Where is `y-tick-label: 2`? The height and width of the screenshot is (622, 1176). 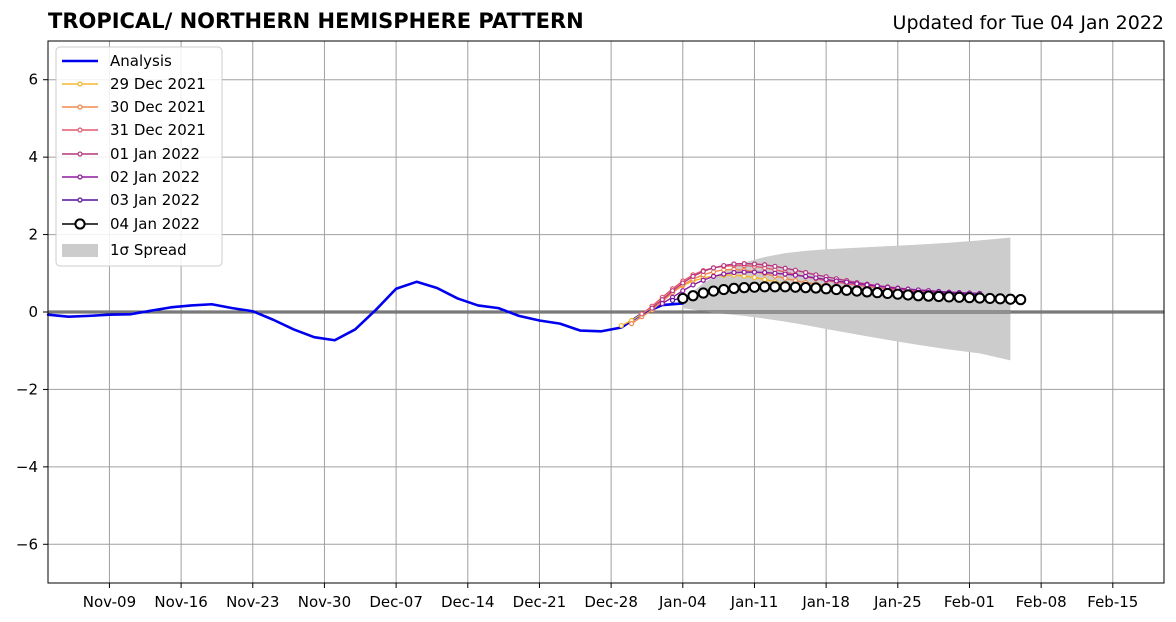
y-tick-label: 2 is located at coordinates (33, 235).